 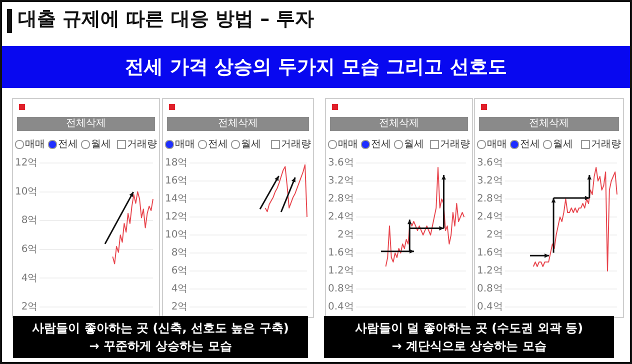 I want to click on text: 사람들이 덜 좋아하는 곳 (수도권 외곽 등) → 계단식으로 상승하는 모습, so click(x=469, y=337).